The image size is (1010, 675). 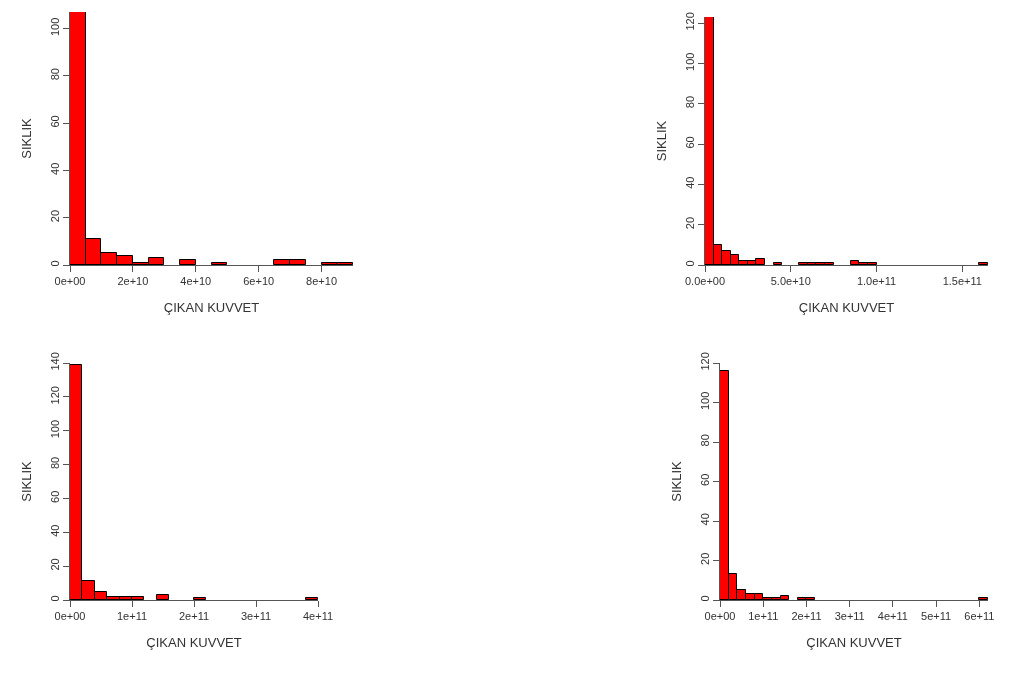 What do you see at coordinates (259, 281) in the screenshot?
I see `x-tick-label: 6e+10` at bounding box center [259, 281].